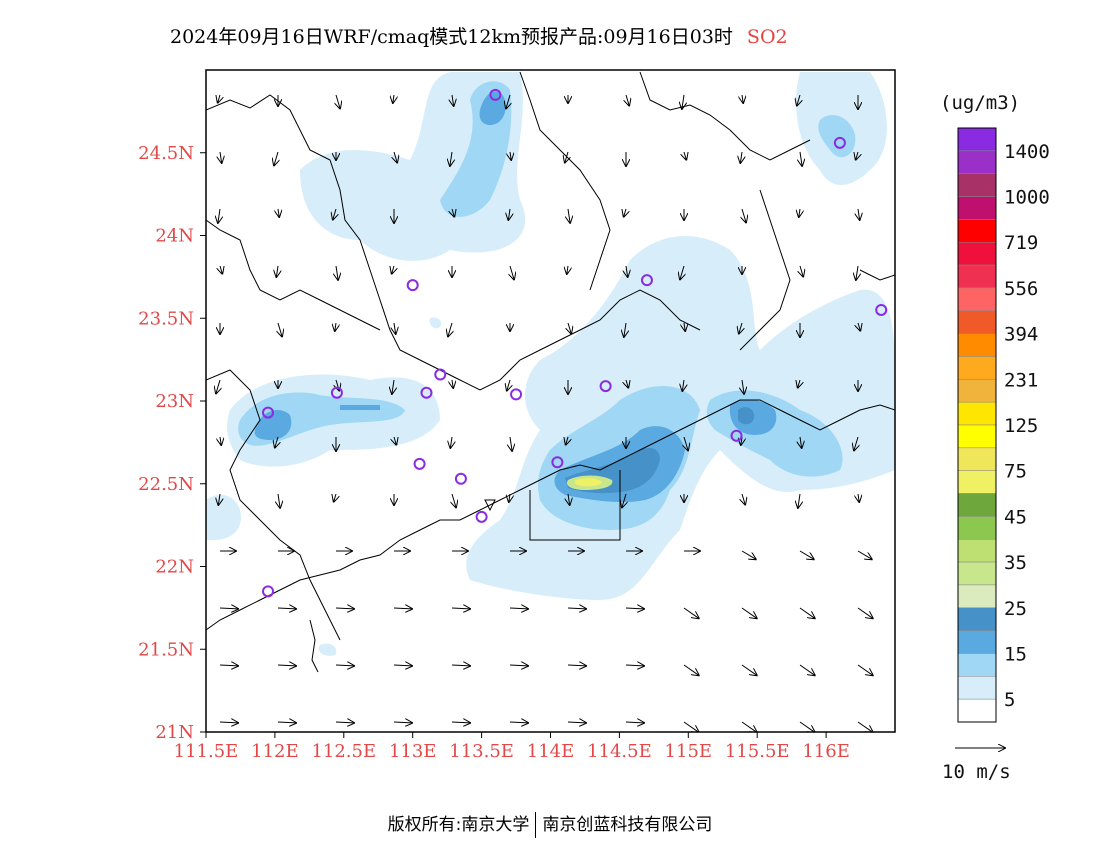 This screenshot has height=850, width=1100. What do you see at coordinates (172, 443) in the screenshot?
I see `latitude-axis: 24.5N 24N 23.5N 23N 22.5N 22N 21.5N 21N` at bounding box center [172, 443].